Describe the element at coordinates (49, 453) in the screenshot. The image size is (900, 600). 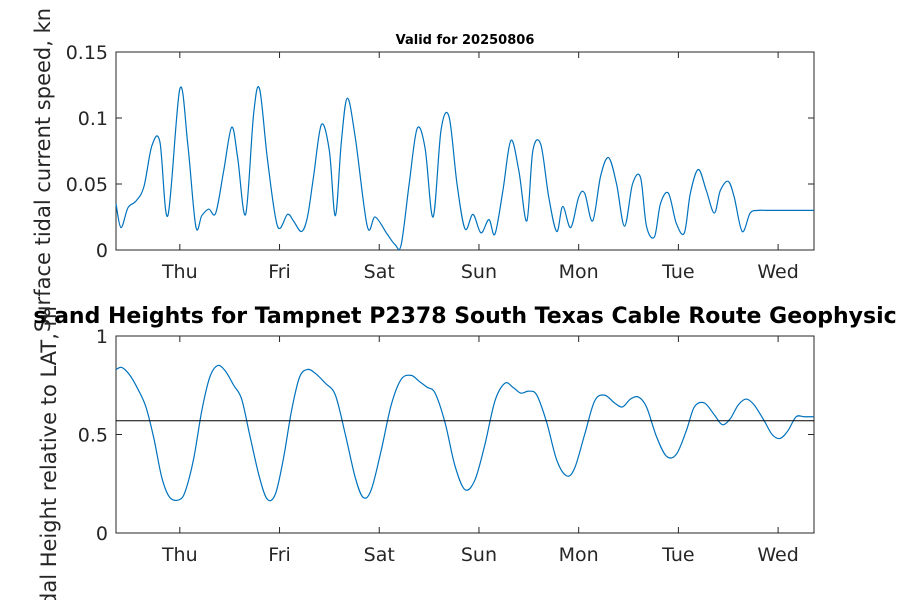
I see `y-axis-label: Tidal Height relative to LAT, m` at that location.